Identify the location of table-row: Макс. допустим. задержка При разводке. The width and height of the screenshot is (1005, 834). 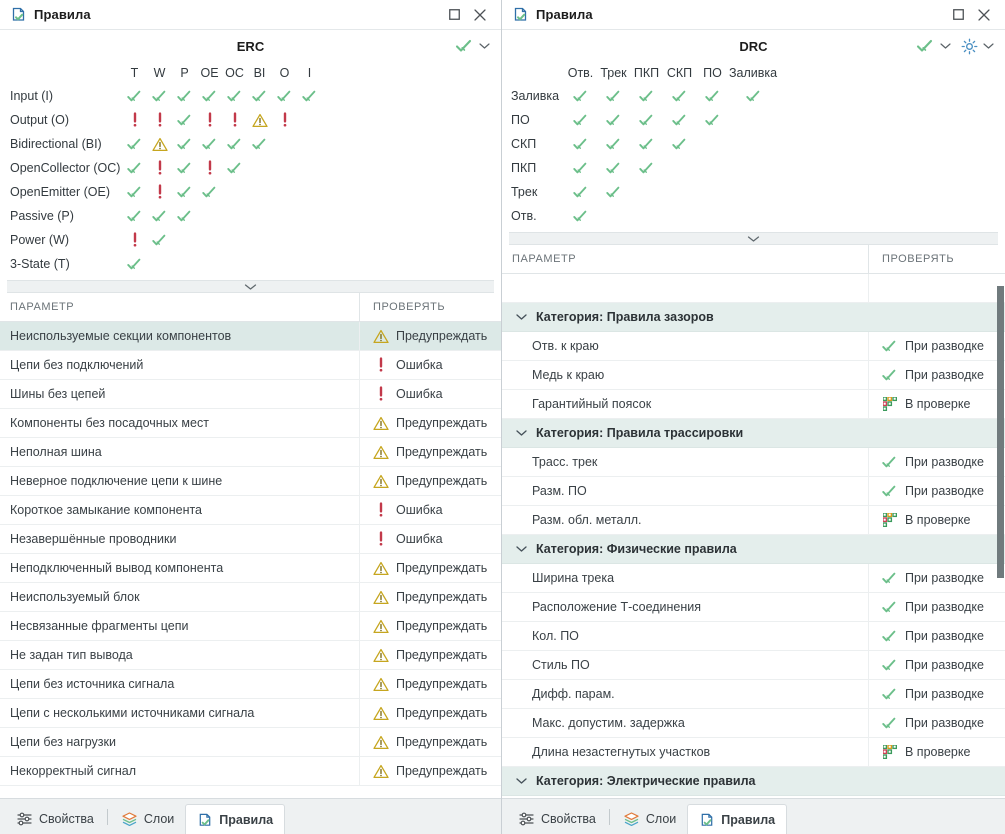
(753, 723).